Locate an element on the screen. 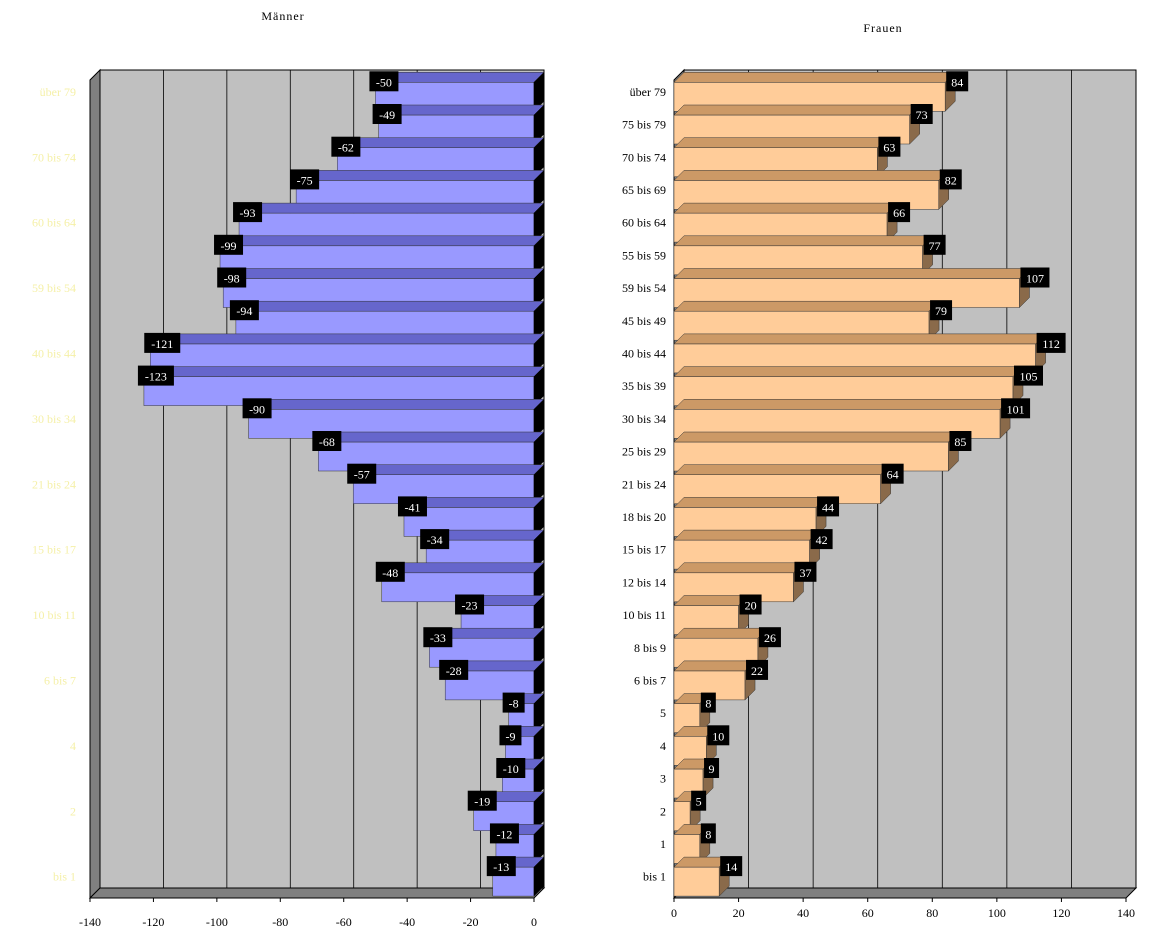 The image size is (1149, 933). data-label: 8 is located at coordinates (708, 704).